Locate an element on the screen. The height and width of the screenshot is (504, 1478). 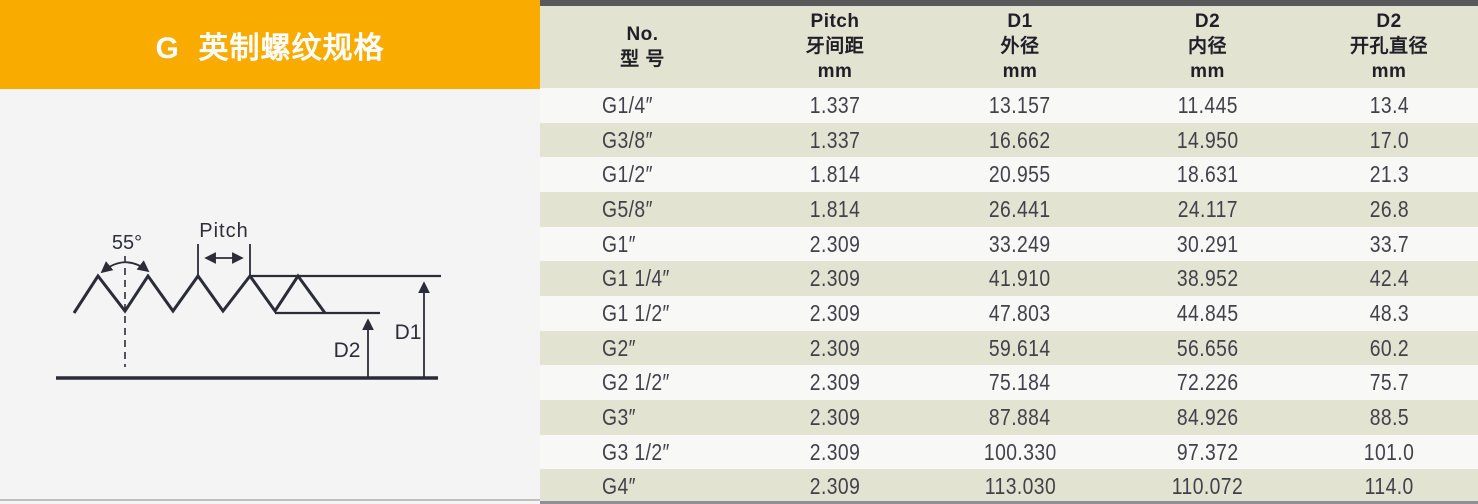
cell-d1_od: 100.330 is located at coordinates (1020, 452).